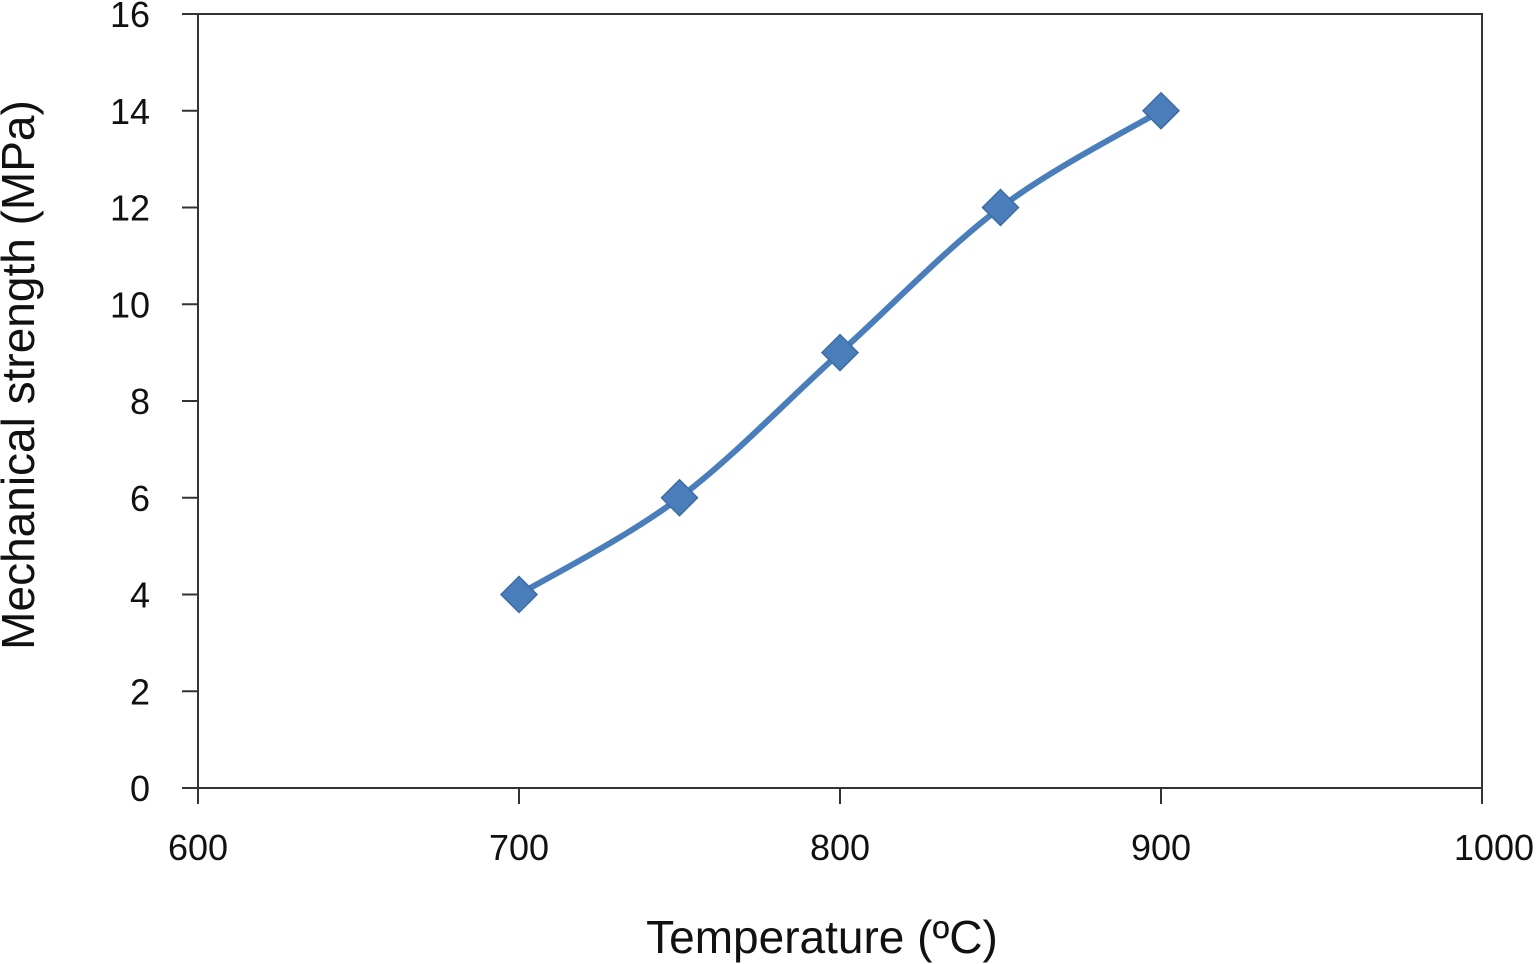 The height and width of the screenshot is (964, 1536). I want to click on y-tick-label: 12, so click(130, 208).